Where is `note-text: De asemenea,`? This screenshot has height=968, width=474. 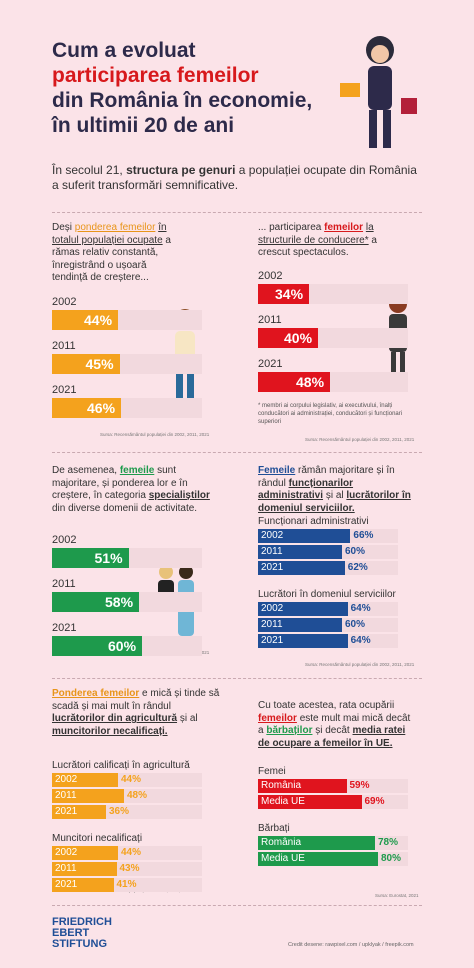 note-text: De asemenea, is located at coordinates (85, 470).